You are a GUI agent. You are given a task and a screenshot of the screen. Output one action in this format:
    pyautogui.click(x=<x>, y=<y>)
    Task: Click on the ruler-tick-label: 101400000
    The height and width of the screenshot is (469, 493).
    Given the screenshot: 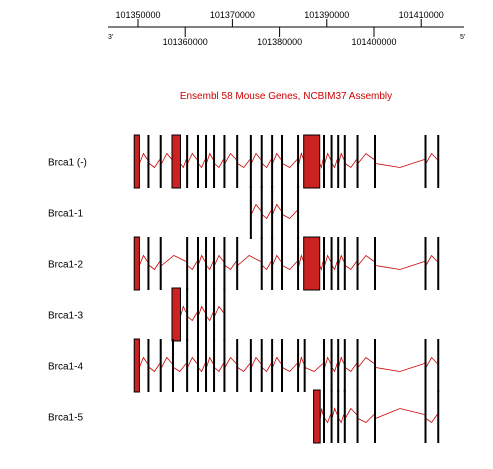 What is the action you would take?
    pyautogui.click(x=373, y=42)
    